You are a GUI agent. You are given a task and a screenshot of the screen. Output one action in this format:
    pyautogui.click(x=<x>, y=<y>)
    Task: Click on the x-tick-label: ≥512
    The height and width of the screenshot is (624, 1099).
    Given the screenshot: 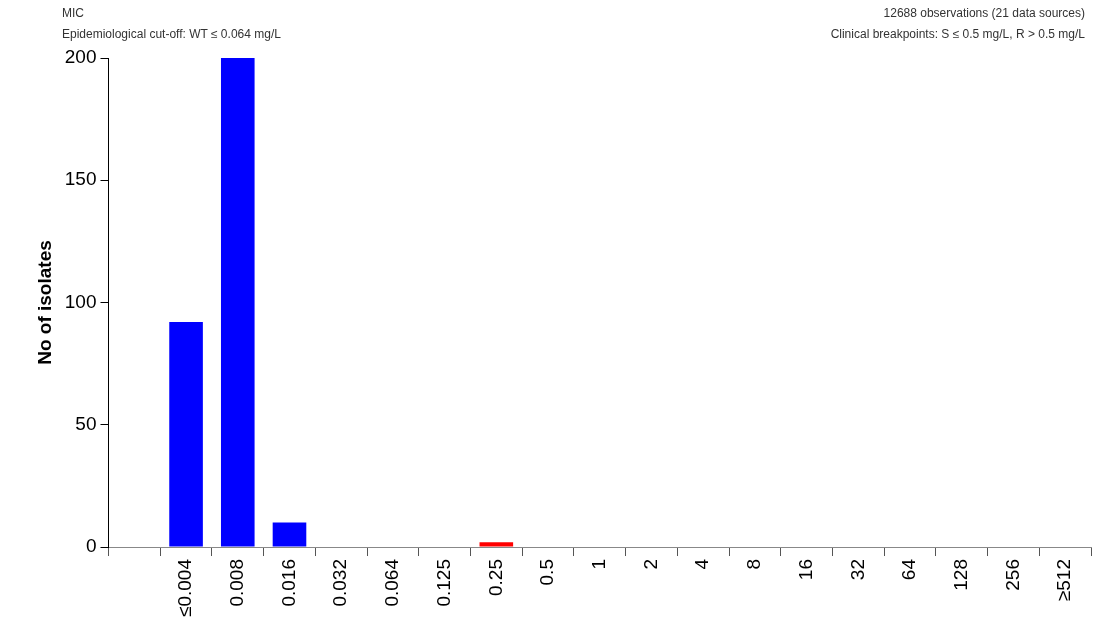 What is the action you would take?
    pyautogui.click(x=1064, y=580)
    